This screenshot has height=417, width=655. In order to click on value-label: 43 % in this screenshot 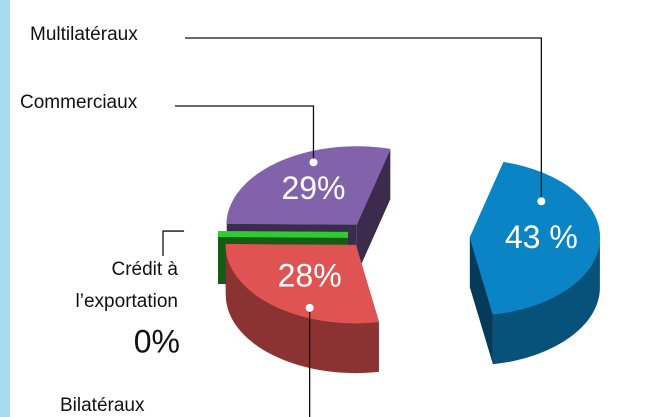, I will do `click(541, 237)`.